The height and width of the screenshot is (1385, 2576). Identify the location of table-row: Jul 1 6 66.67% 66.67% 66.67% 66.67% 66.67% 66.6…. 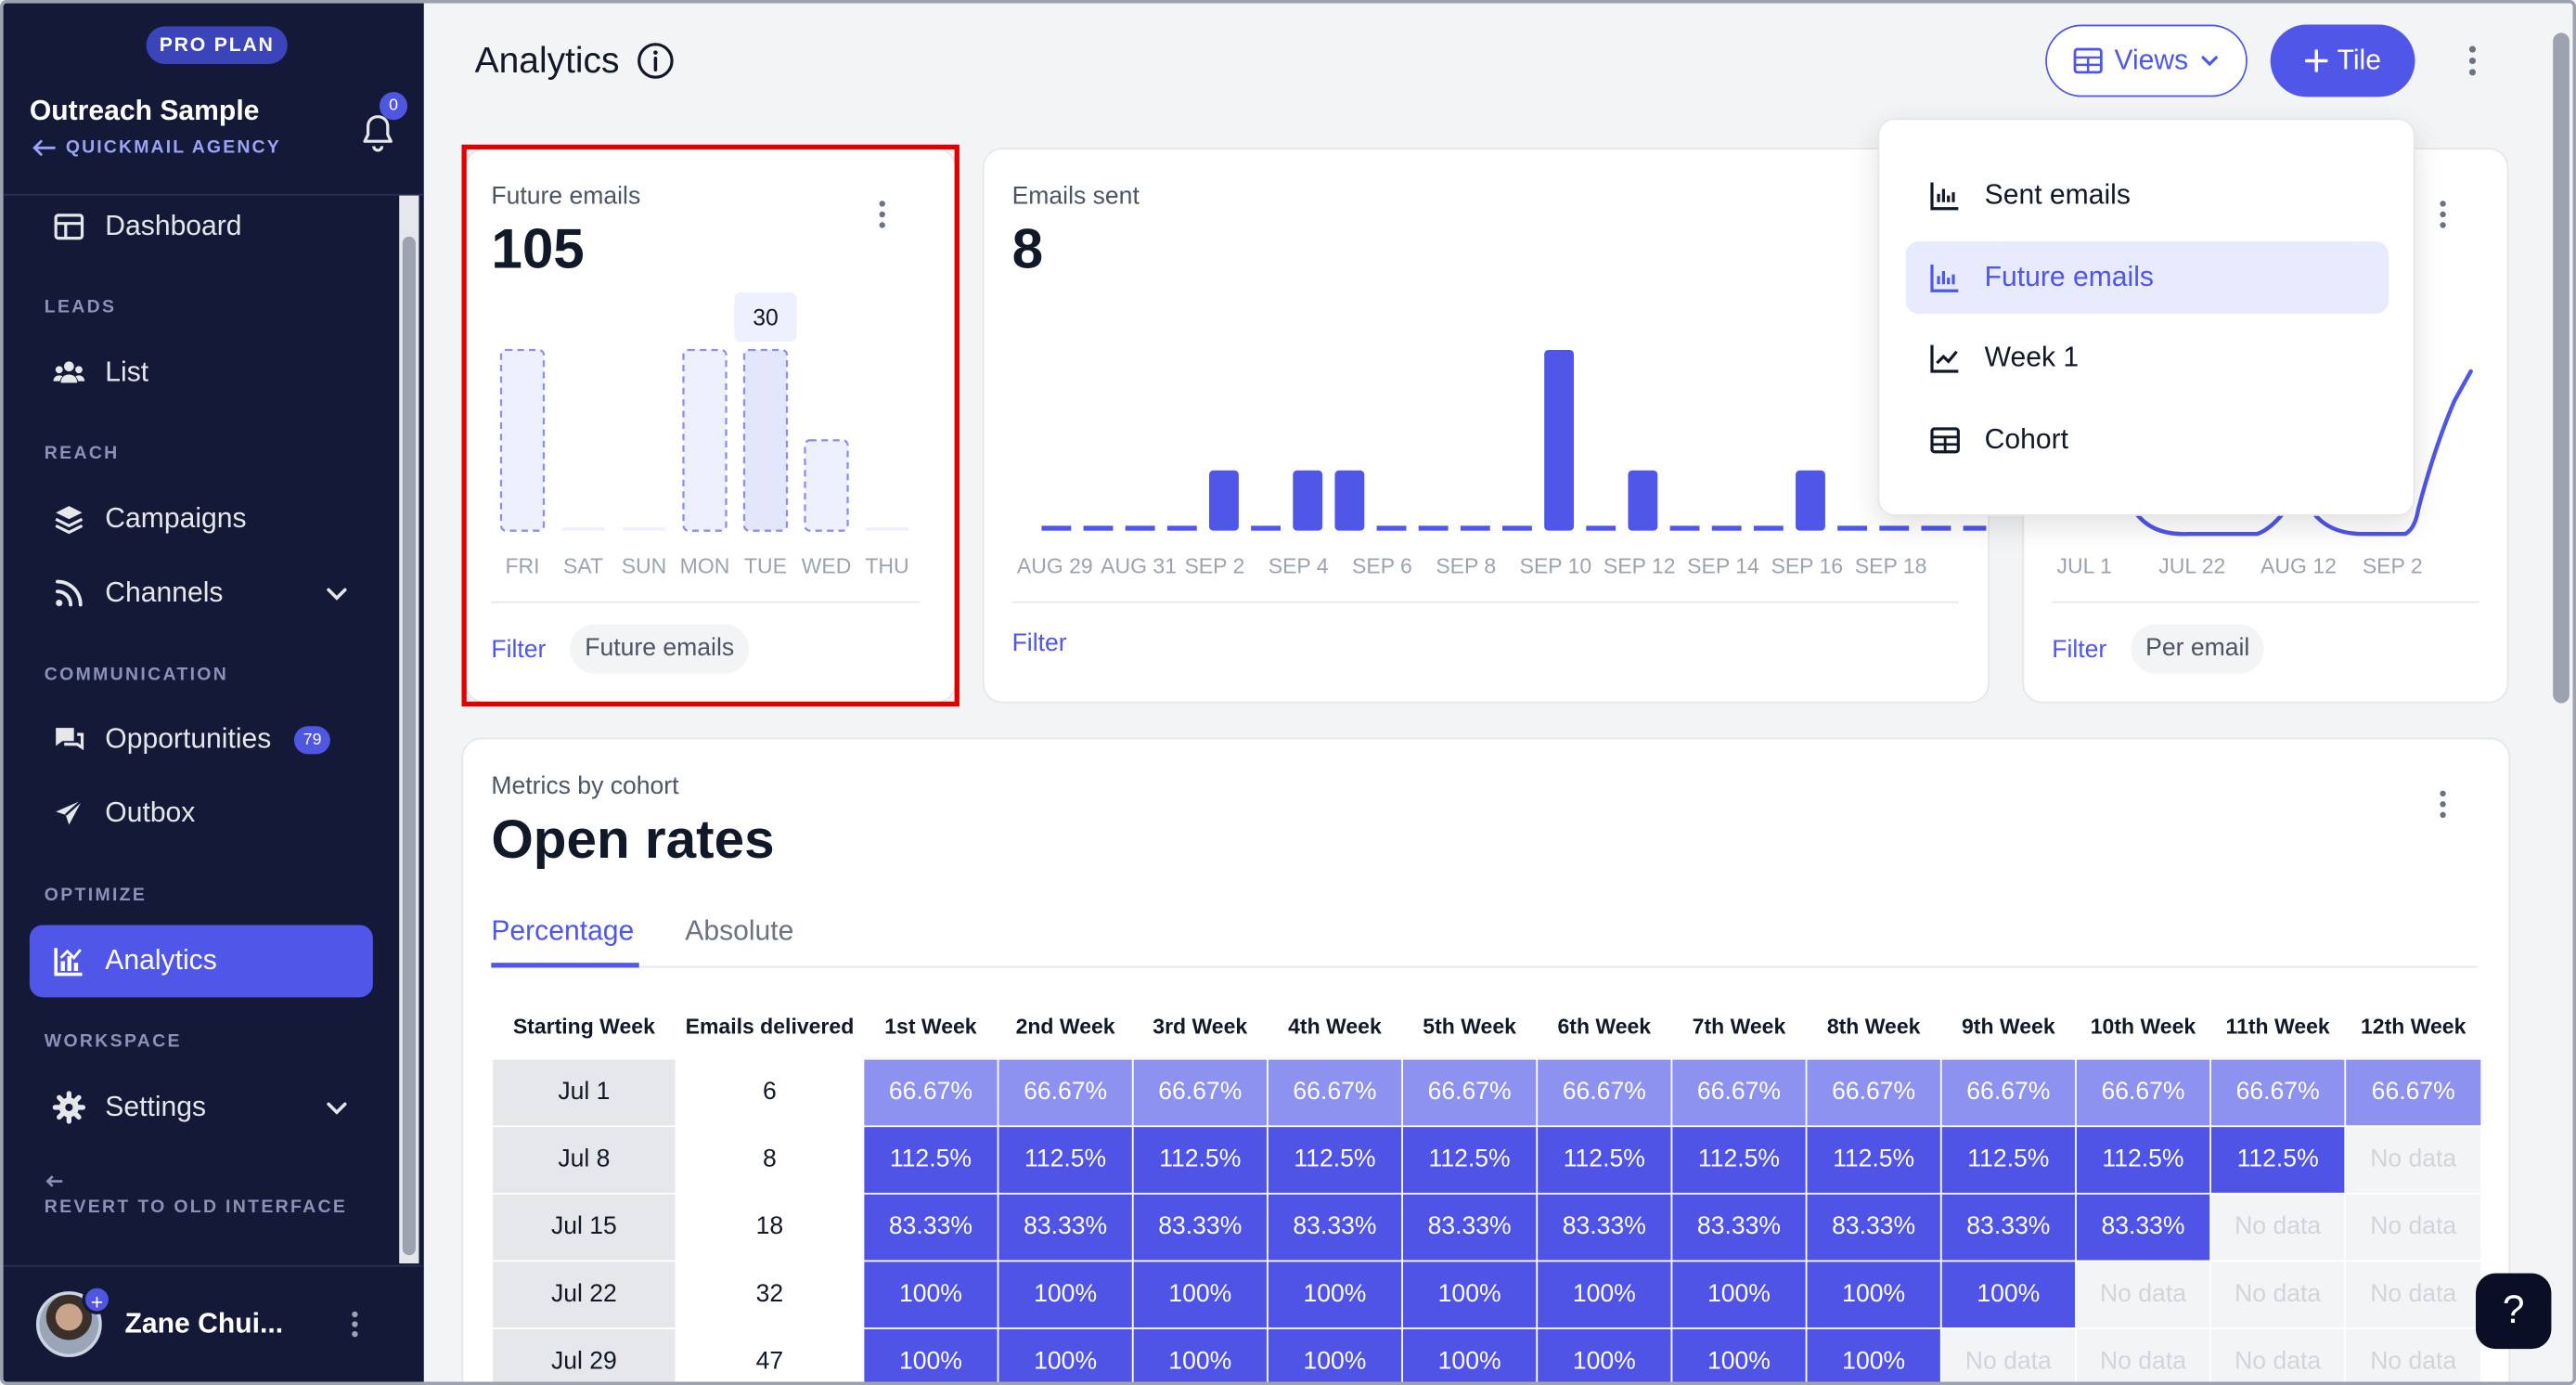
(1487, 1091).